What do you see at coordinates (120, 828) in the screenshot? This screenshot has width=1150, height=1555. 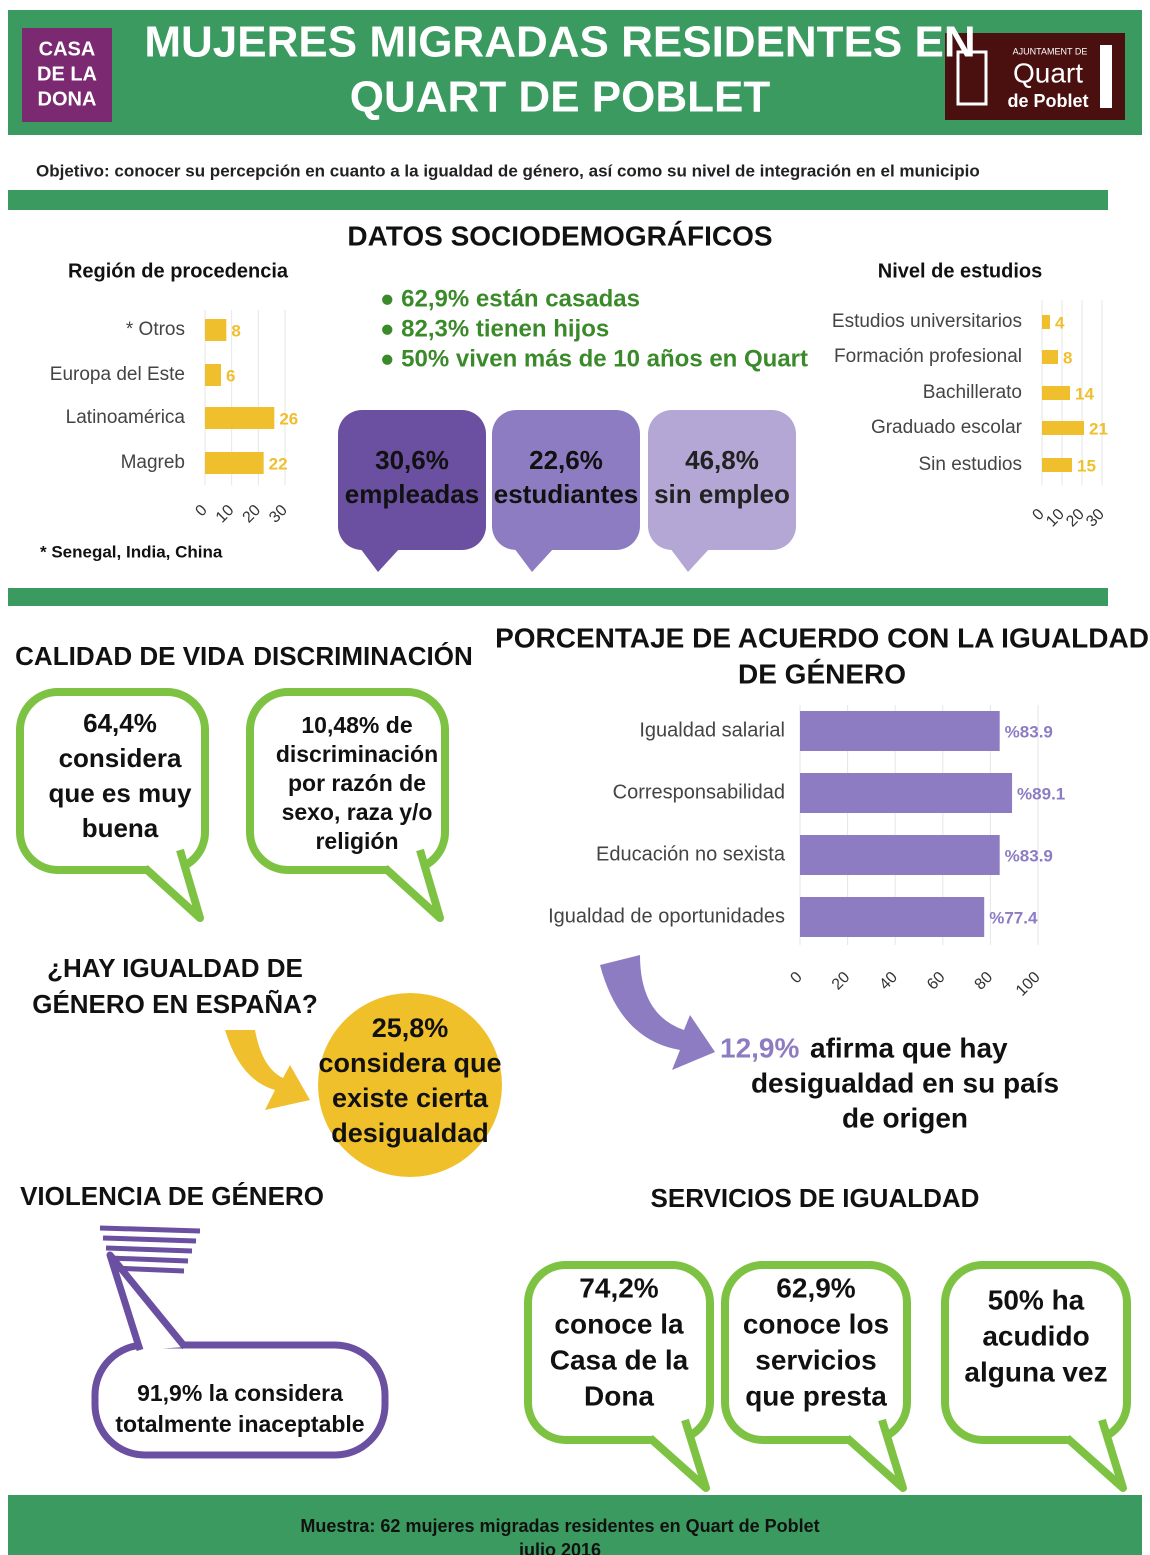 I see `bubble-text: buena` at bounding box center [120, 828].